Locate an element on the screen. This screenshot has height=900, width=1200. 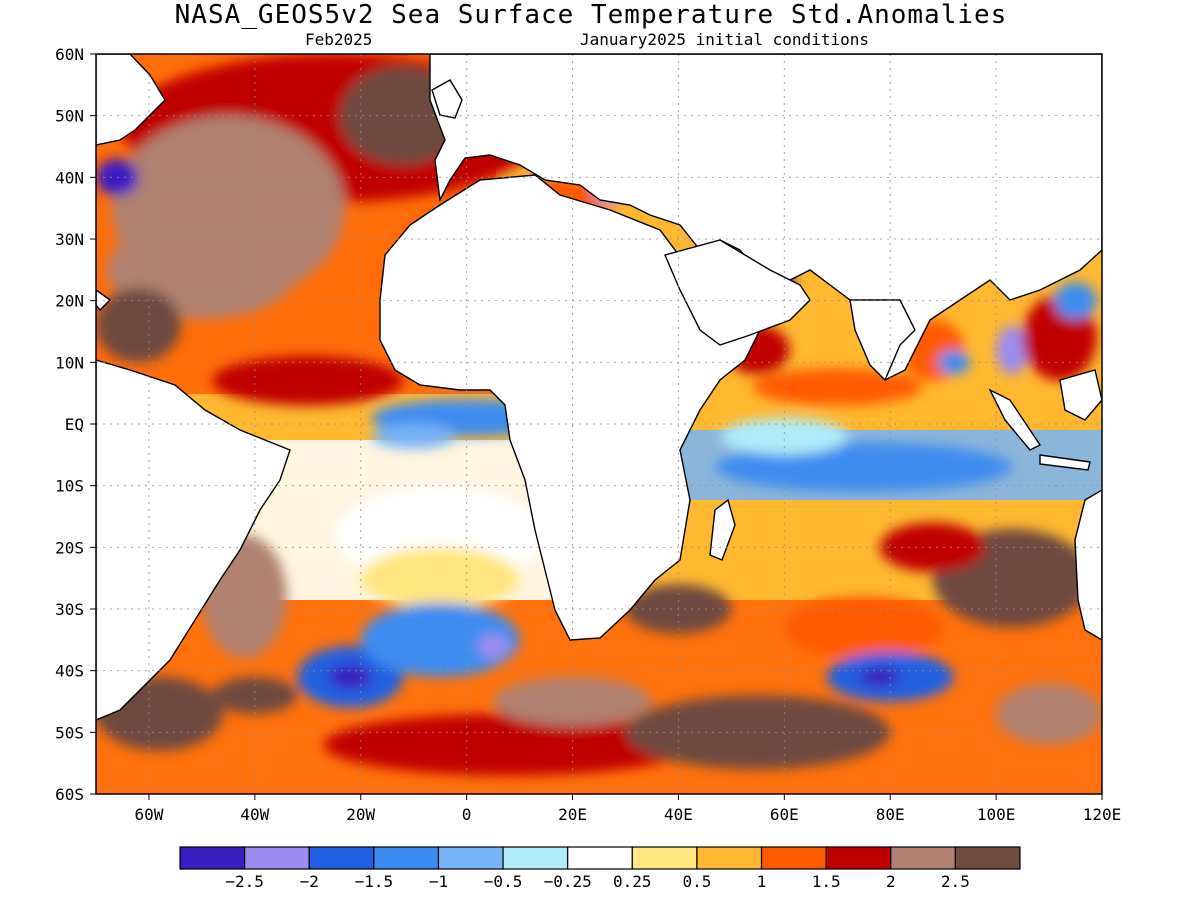
y-tick-label: 30S is located at coordinates (69, 609).